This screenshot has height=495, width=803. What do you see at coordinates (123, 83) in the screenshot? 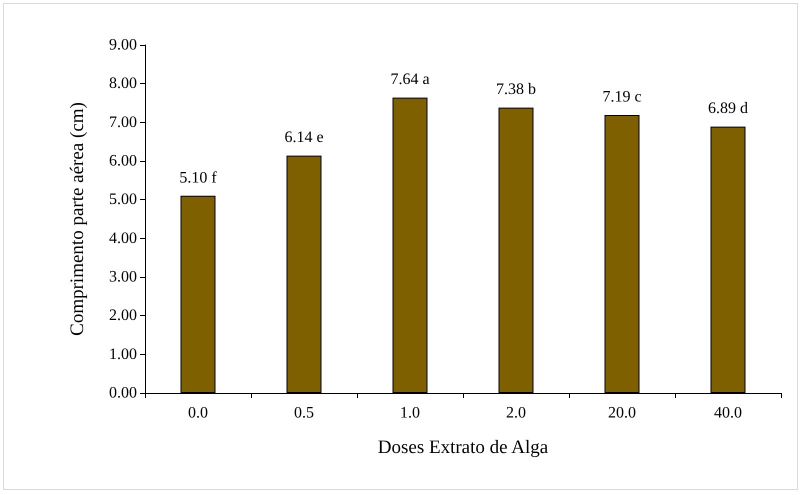
I see `y-tick-label: 8.00` at bounding box center [123, 83].